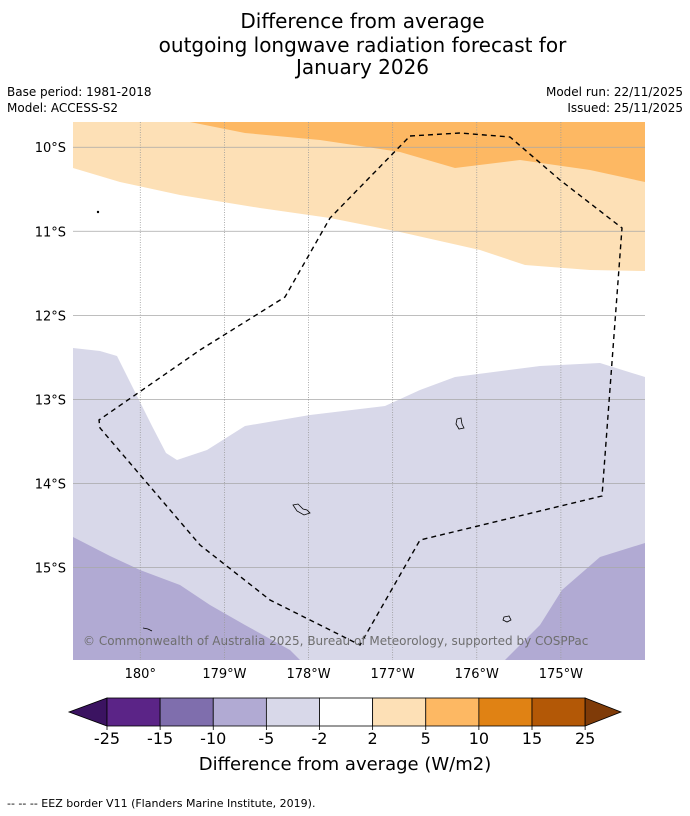  What do you see at coordinates (213, 738) in the screenshot?
I see `colorbar-tick-label: -10` at bounding box center [213, 738].